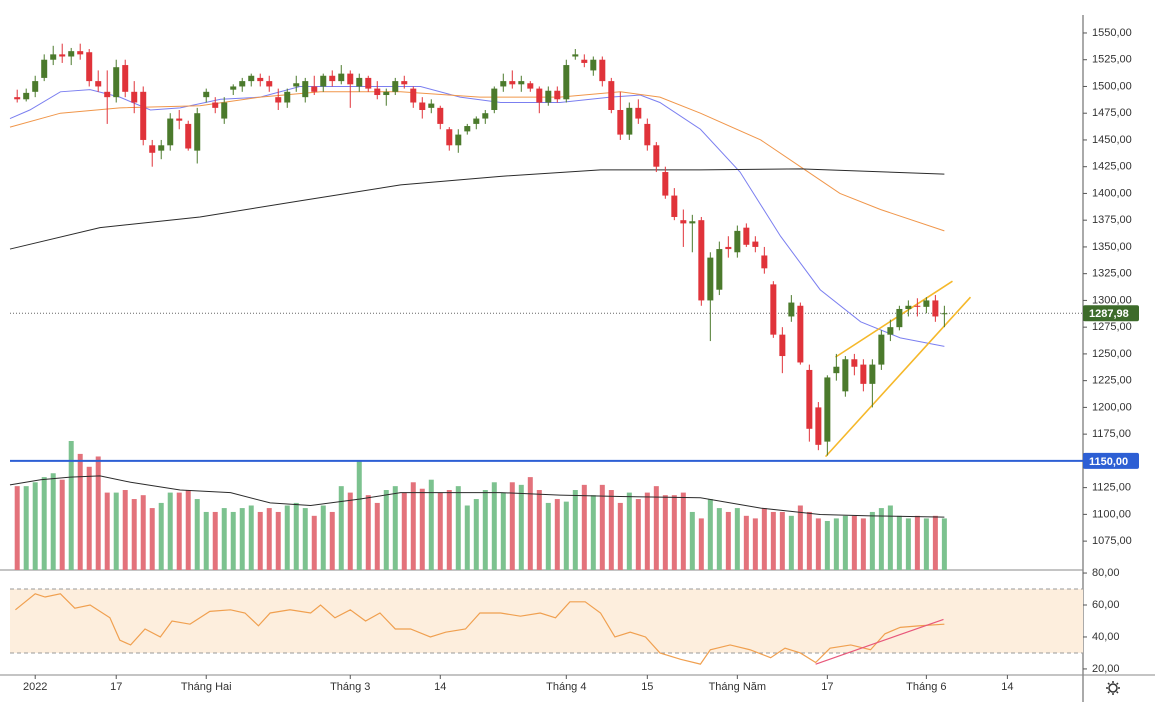 This screenshot has height=702, width=1155. I want to click on rsi-trend-line, so click(879, 641).